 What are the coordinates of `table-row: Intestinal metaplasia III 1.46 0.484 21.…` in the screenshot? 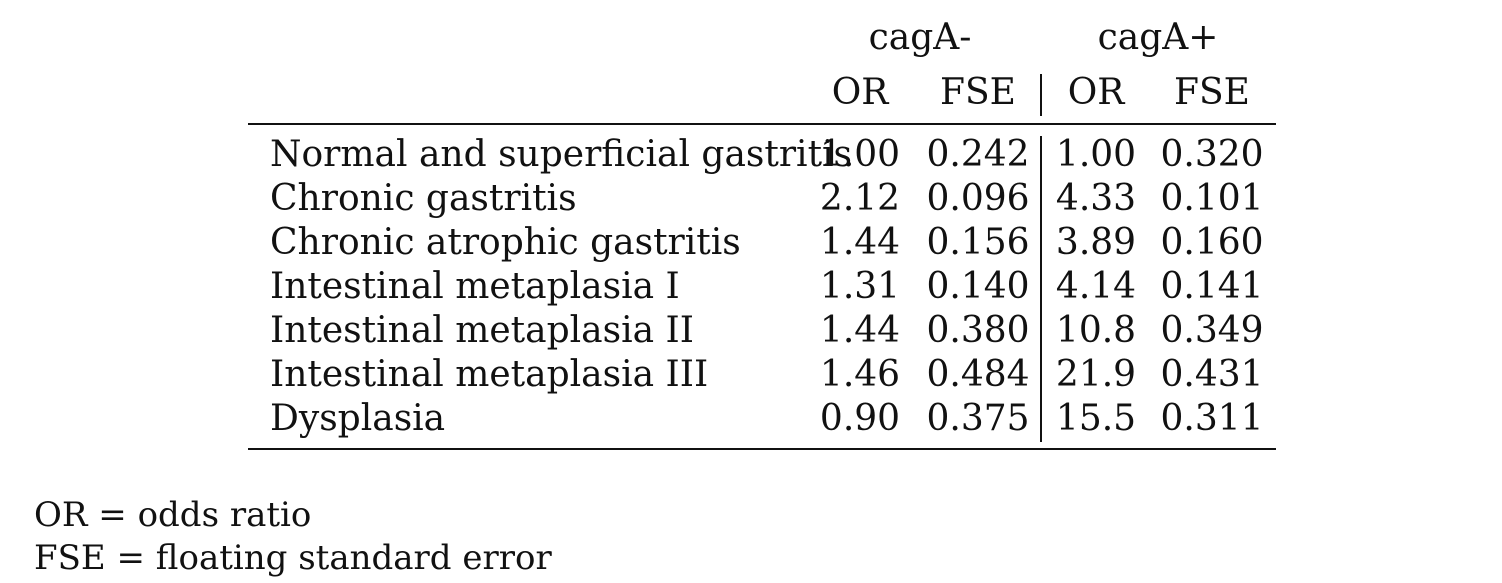 It's located at (751, 375).